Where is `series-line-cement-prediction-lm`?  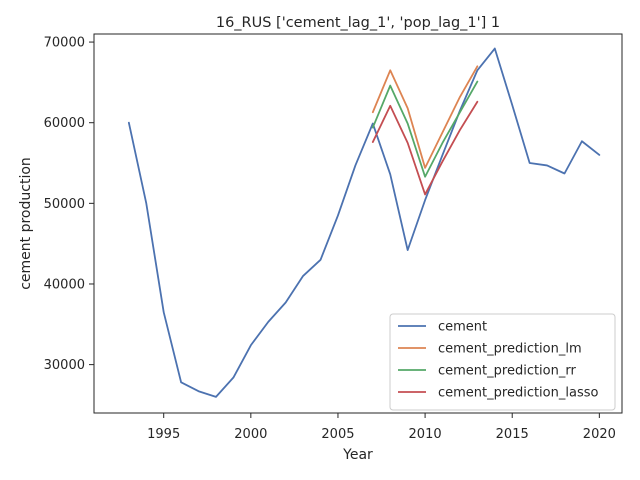
series-line-cement-prediction-lm is located at coordinates (425, 117).